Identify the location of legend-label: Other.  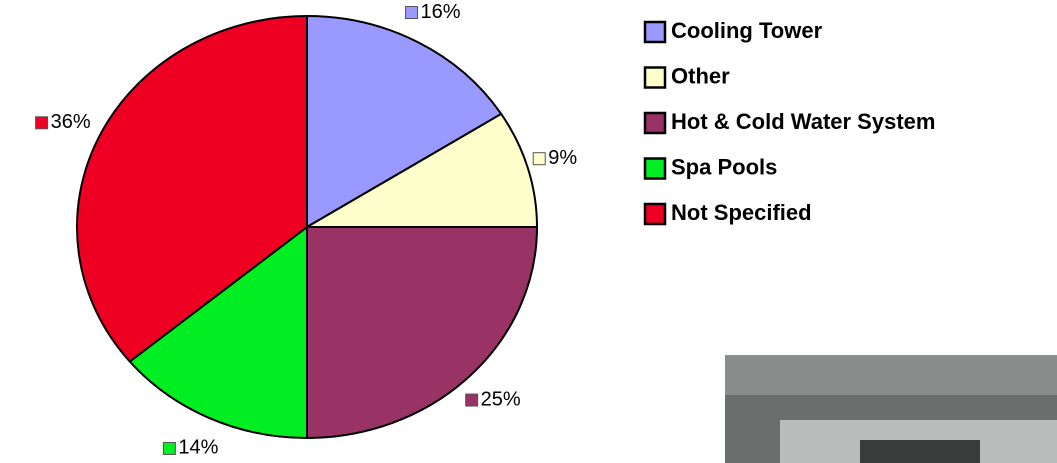
(700, 75).